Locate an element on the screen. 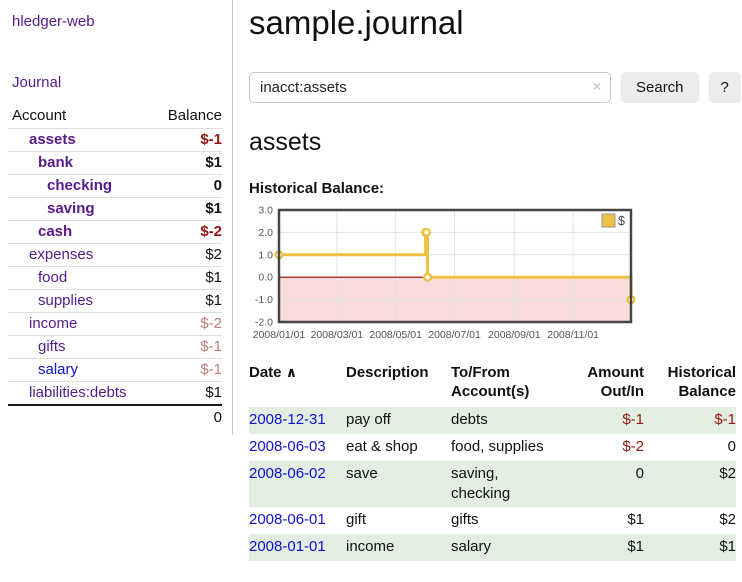 This screenshot has height=582, width=742. account-row: liabilities:debts $1 is located at coordinates (115, 393).